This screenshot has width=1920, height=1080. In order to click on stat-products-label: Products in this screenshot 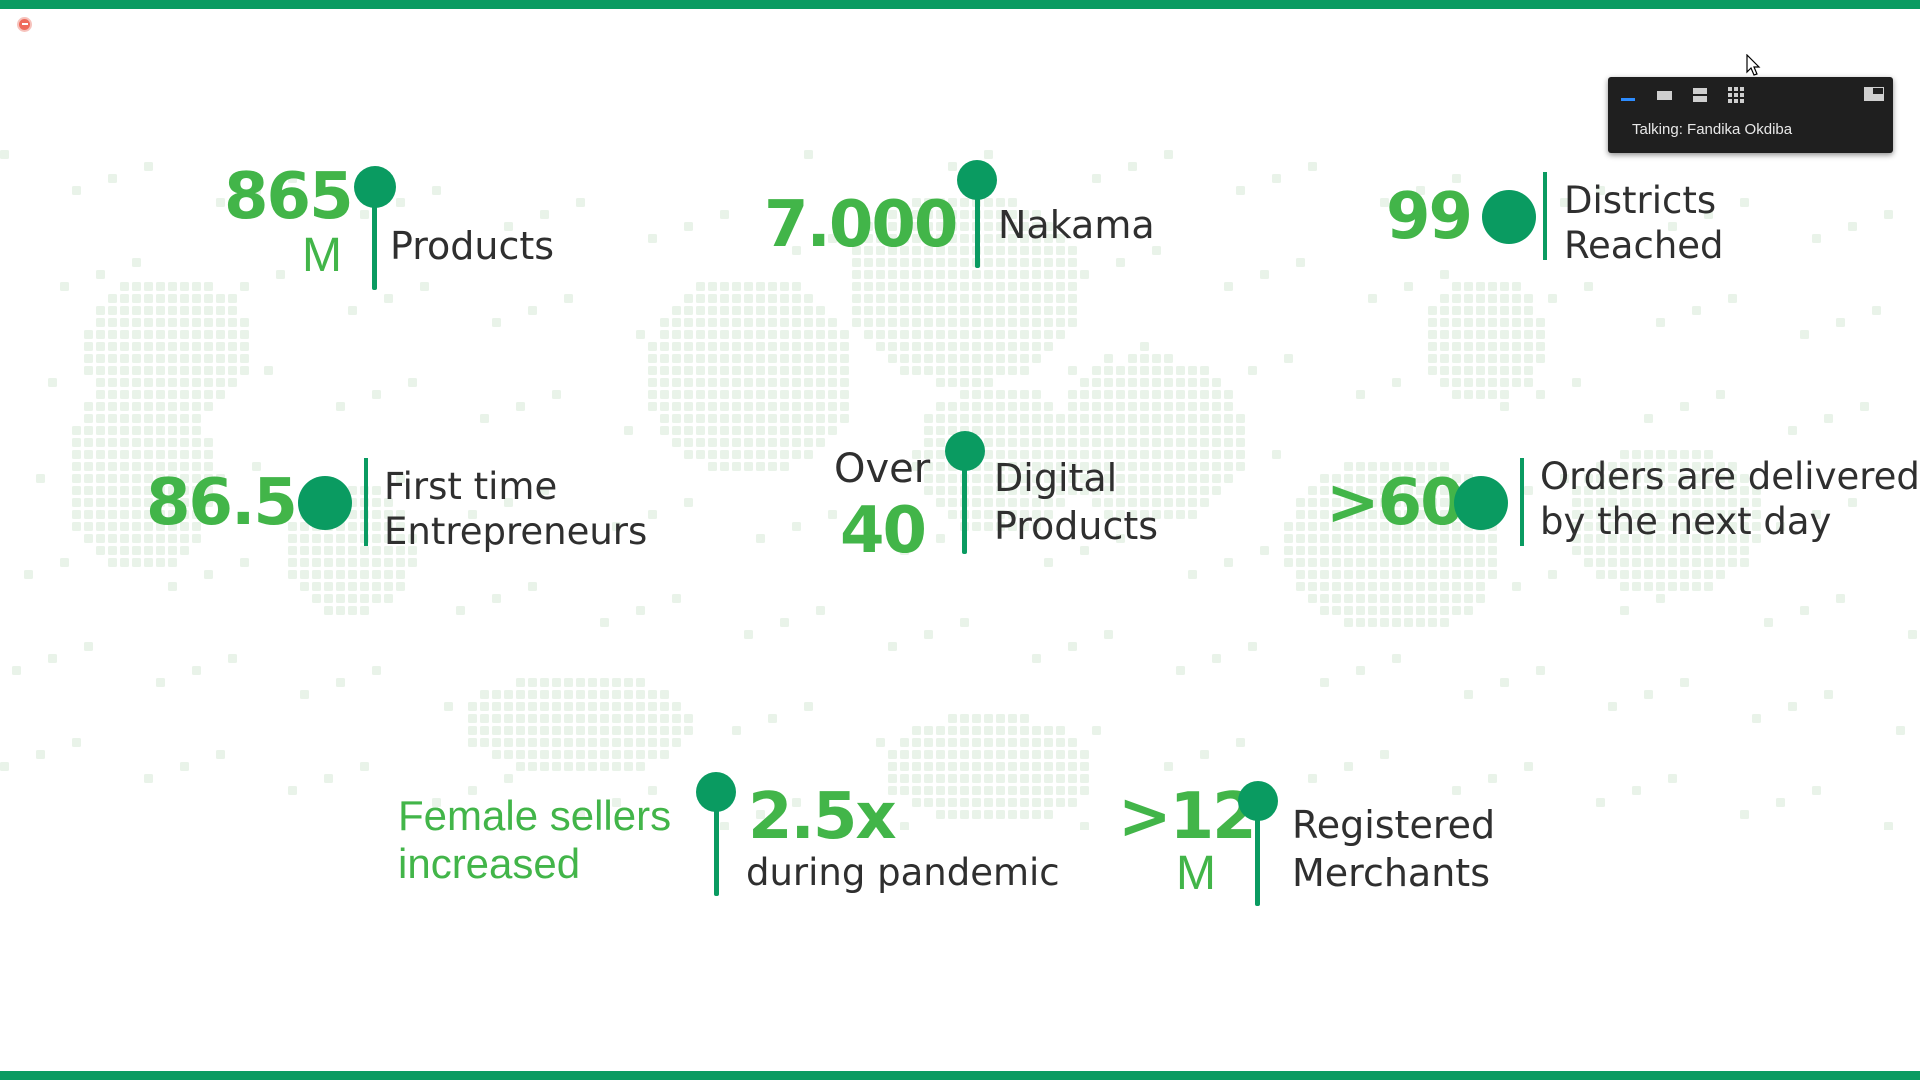, I will do `click(472, 246)`.